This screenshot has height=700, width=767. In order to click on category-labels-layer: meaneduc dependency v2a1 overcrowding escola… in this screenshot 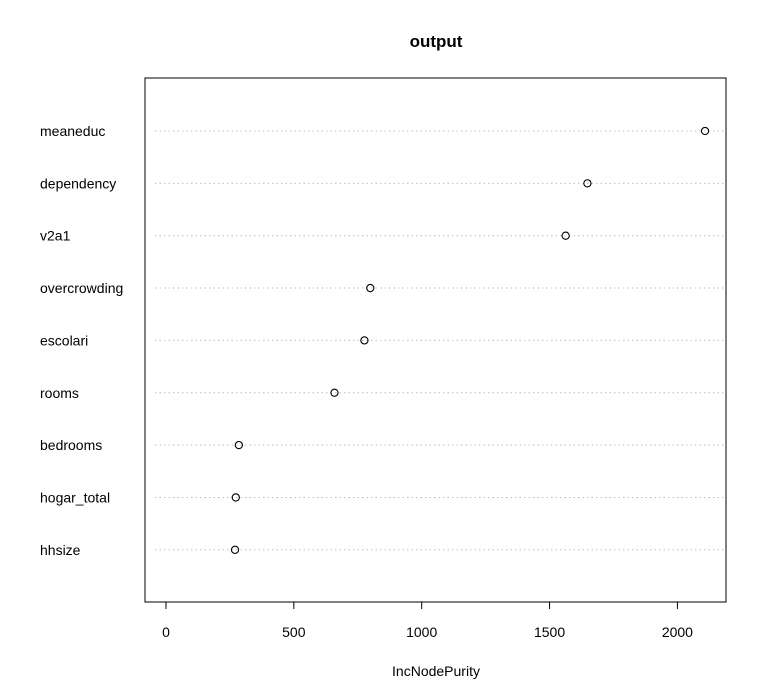, I will do `click(81, 340)`.